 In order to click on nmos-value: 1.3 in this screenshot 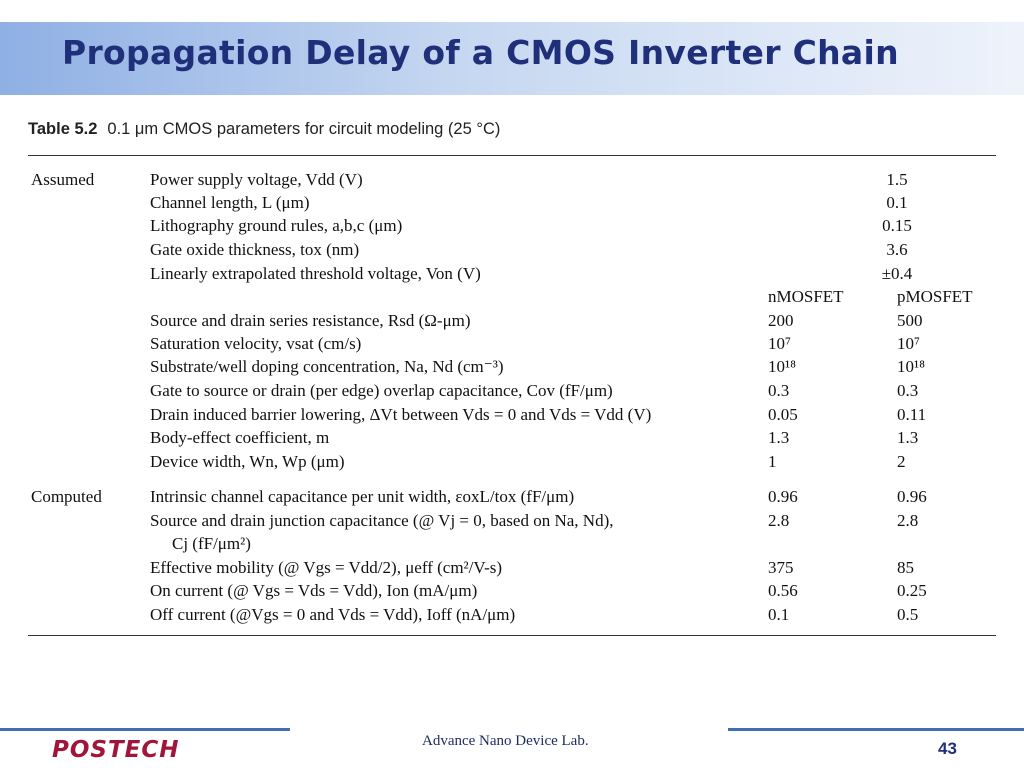, I will do `click(779, 437)`.